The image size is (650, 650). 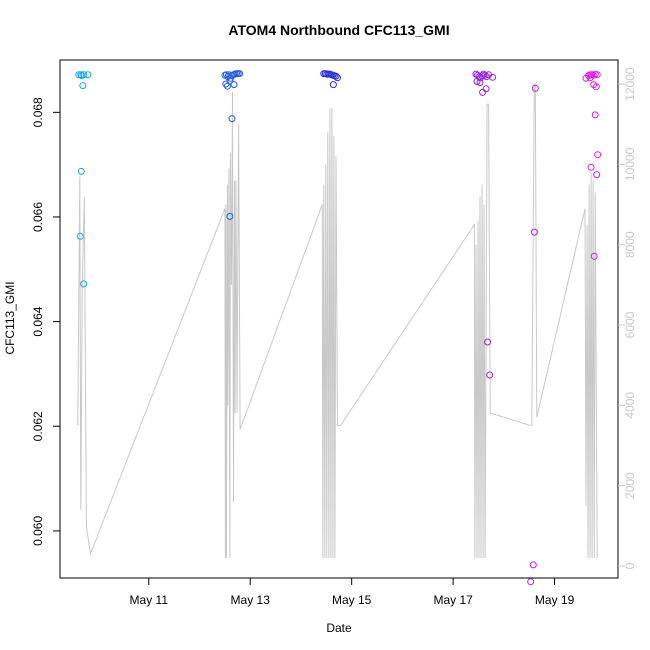 I want to click on y2-tick-label: 2000, so click(x=630, y=485).